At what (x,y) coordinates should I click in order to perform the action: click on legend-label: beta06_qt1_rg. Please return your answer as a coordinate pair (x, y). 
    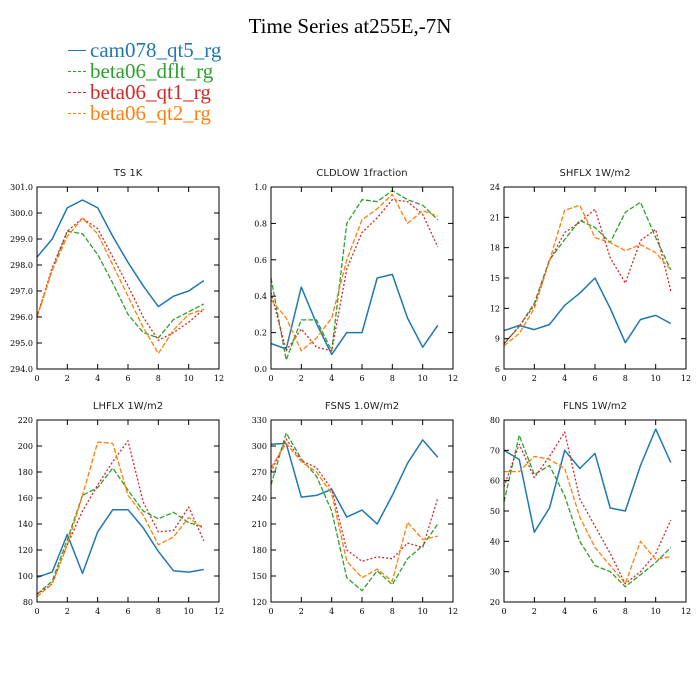
    Looking at the image, I should click on (150, 92).